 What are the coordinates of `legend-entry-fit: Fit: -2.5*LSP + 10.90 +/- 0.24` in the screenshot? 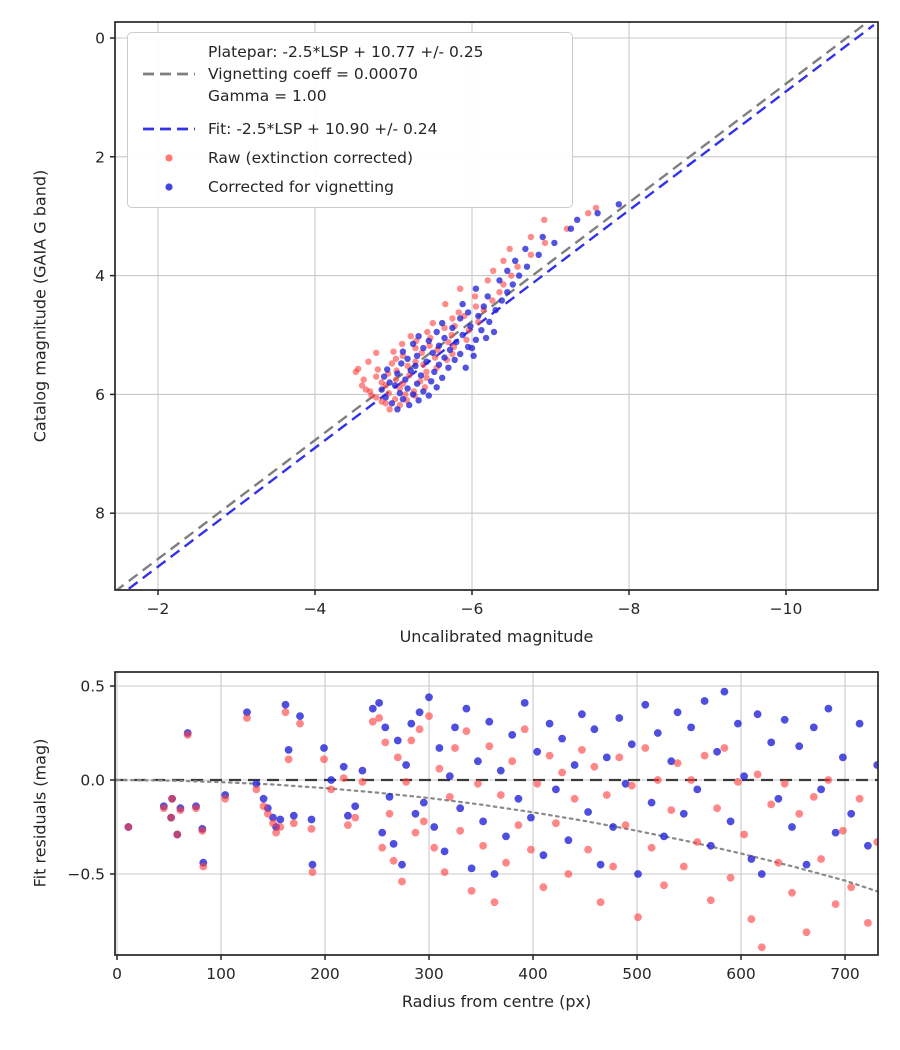 It's located at (351, 129).